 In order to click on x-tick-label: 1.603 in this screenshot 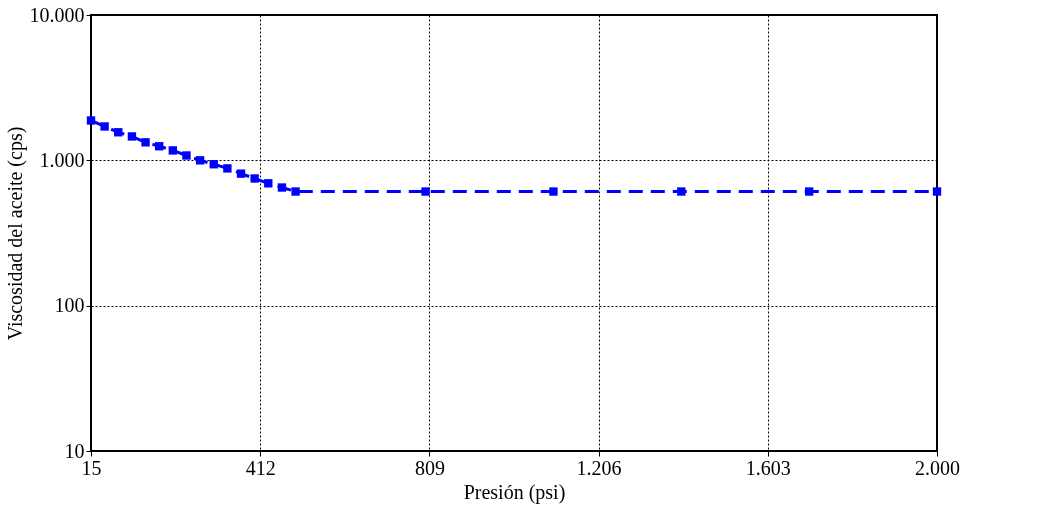, I will do `click(768, 467)`.